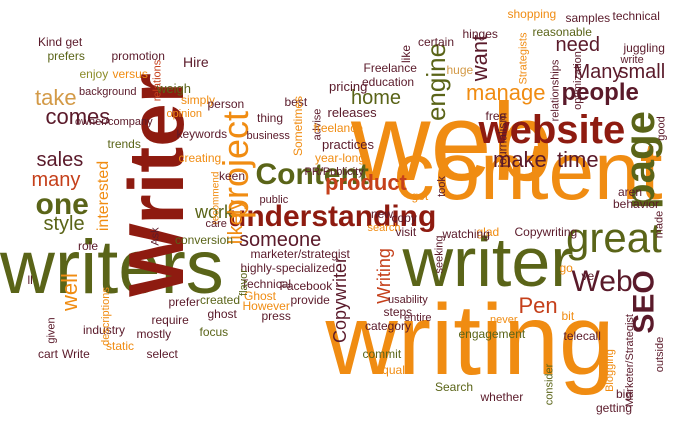 This screenshot has width=680, height=425. What do you see at coordinates (104, 330) in the screenshot?
I see `cloud-word-industry: industry` at bounding box center [104, 330].